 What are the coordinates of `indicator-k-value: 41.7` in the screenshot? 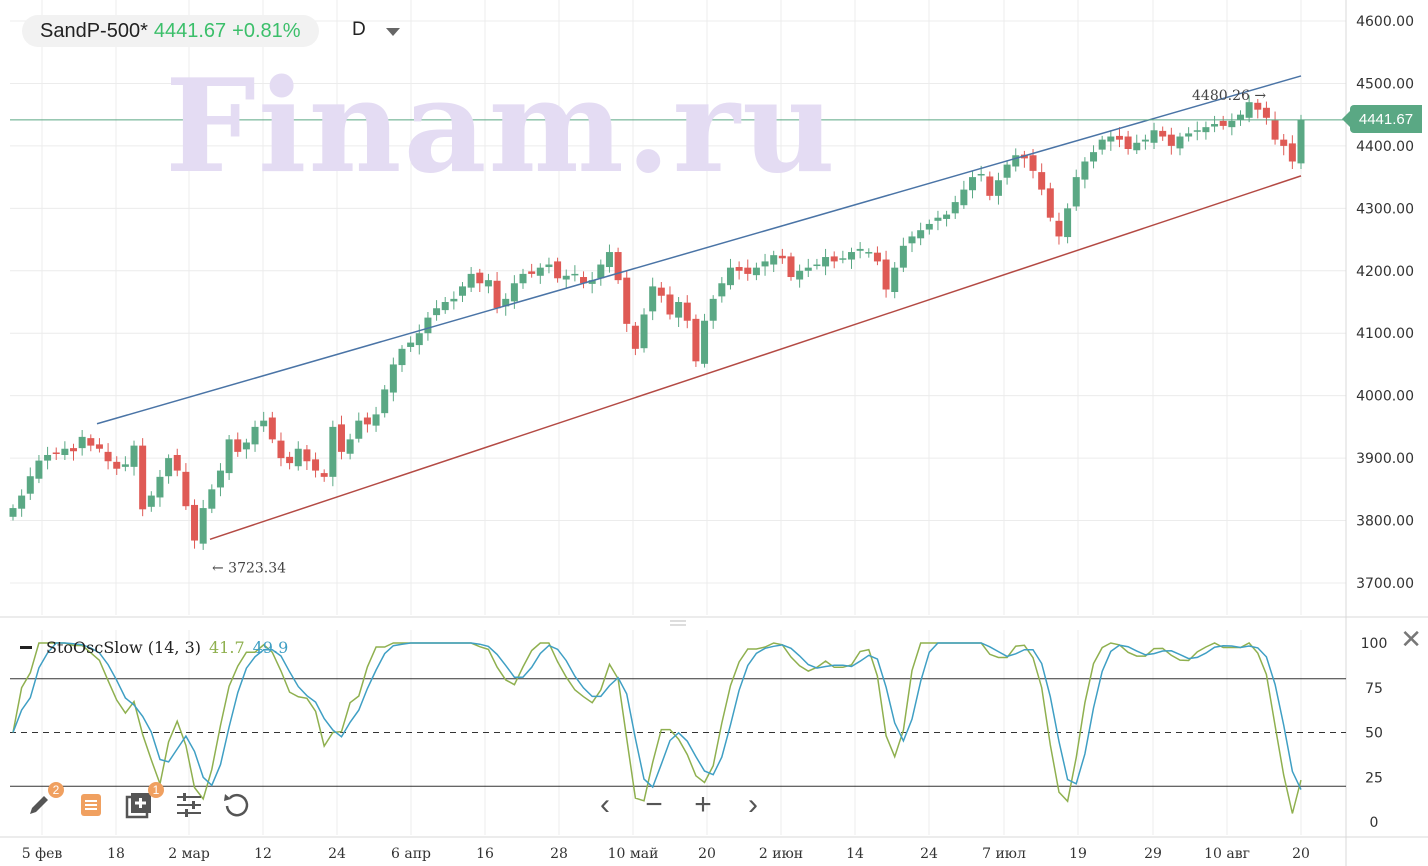 It's located at (227, 647).